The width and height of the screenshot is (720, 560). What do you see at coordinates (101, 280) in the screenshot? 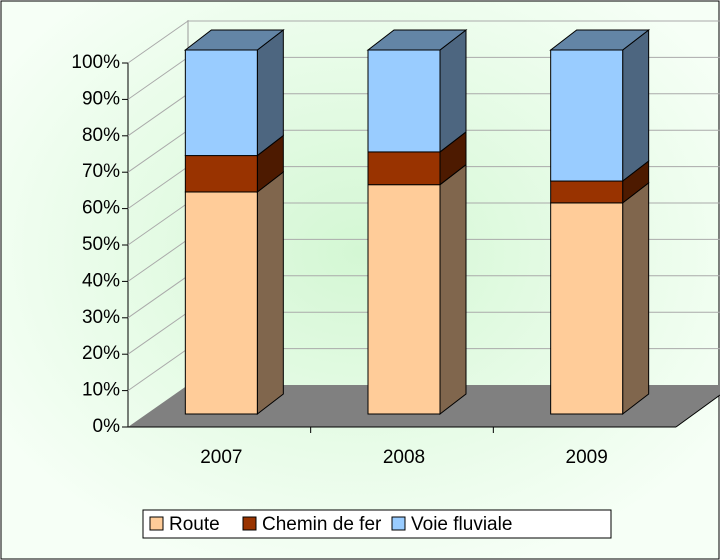
I see `y-tick-label: 40%` at bounding box center [101, 280].